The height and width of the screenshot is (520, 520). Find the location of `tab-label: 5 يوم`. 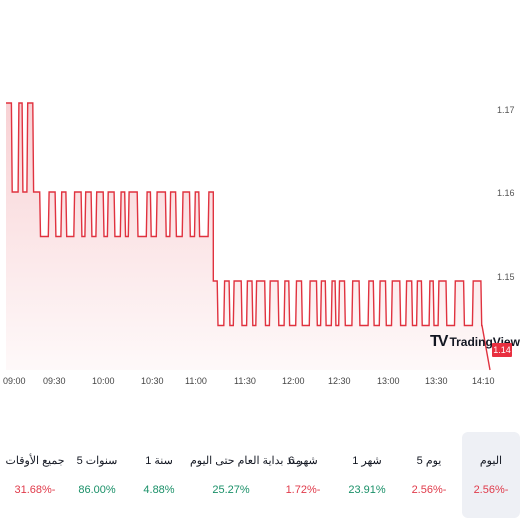

tab-label: 5 يوم is located at coordinates (429, 461).